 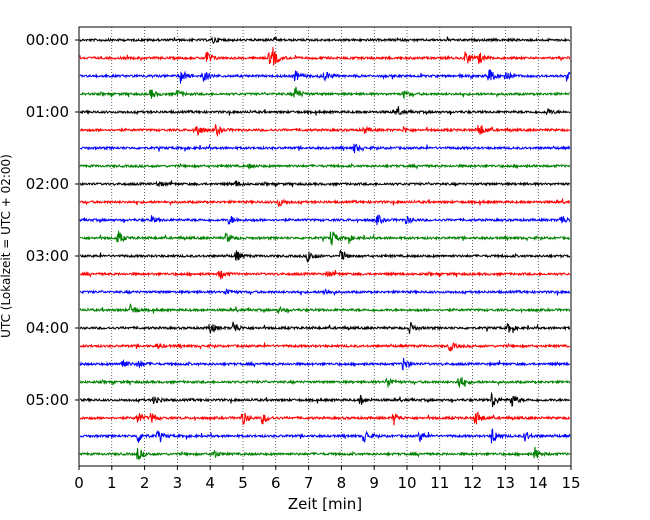 I want to click on x-tick-label: 6, so click(x=276, y=483).